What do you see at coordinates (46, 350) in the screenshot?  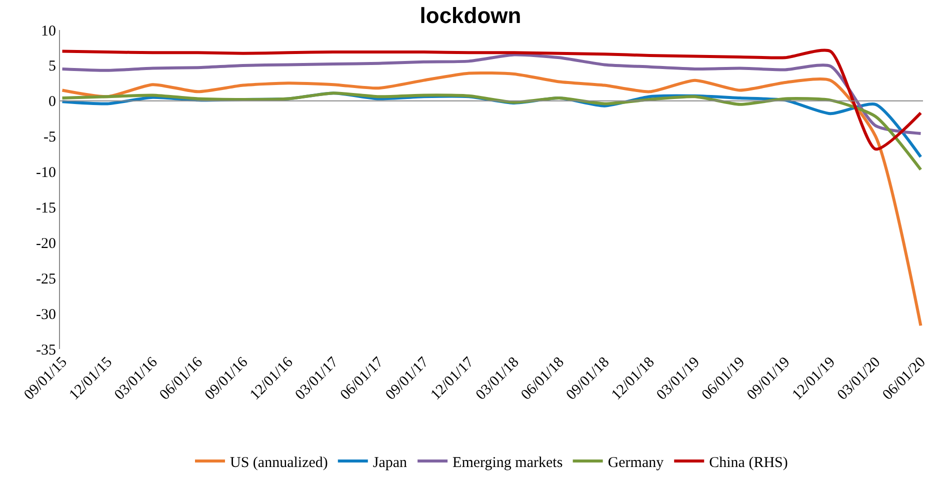 I see `y-tick-label: -35` at bounding box center [46, 350].